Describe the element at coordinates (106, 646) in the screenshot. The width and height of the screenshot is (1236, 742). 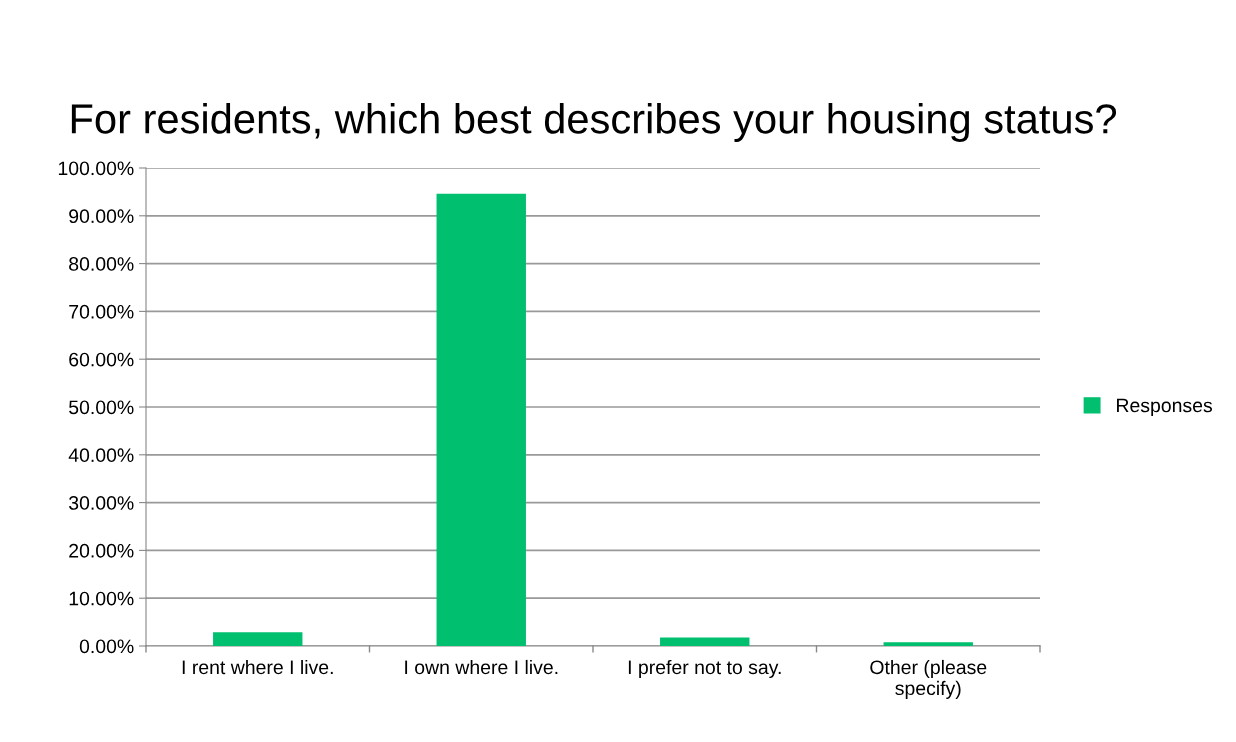
I see `y-tick-label: 0.00%` at that location.